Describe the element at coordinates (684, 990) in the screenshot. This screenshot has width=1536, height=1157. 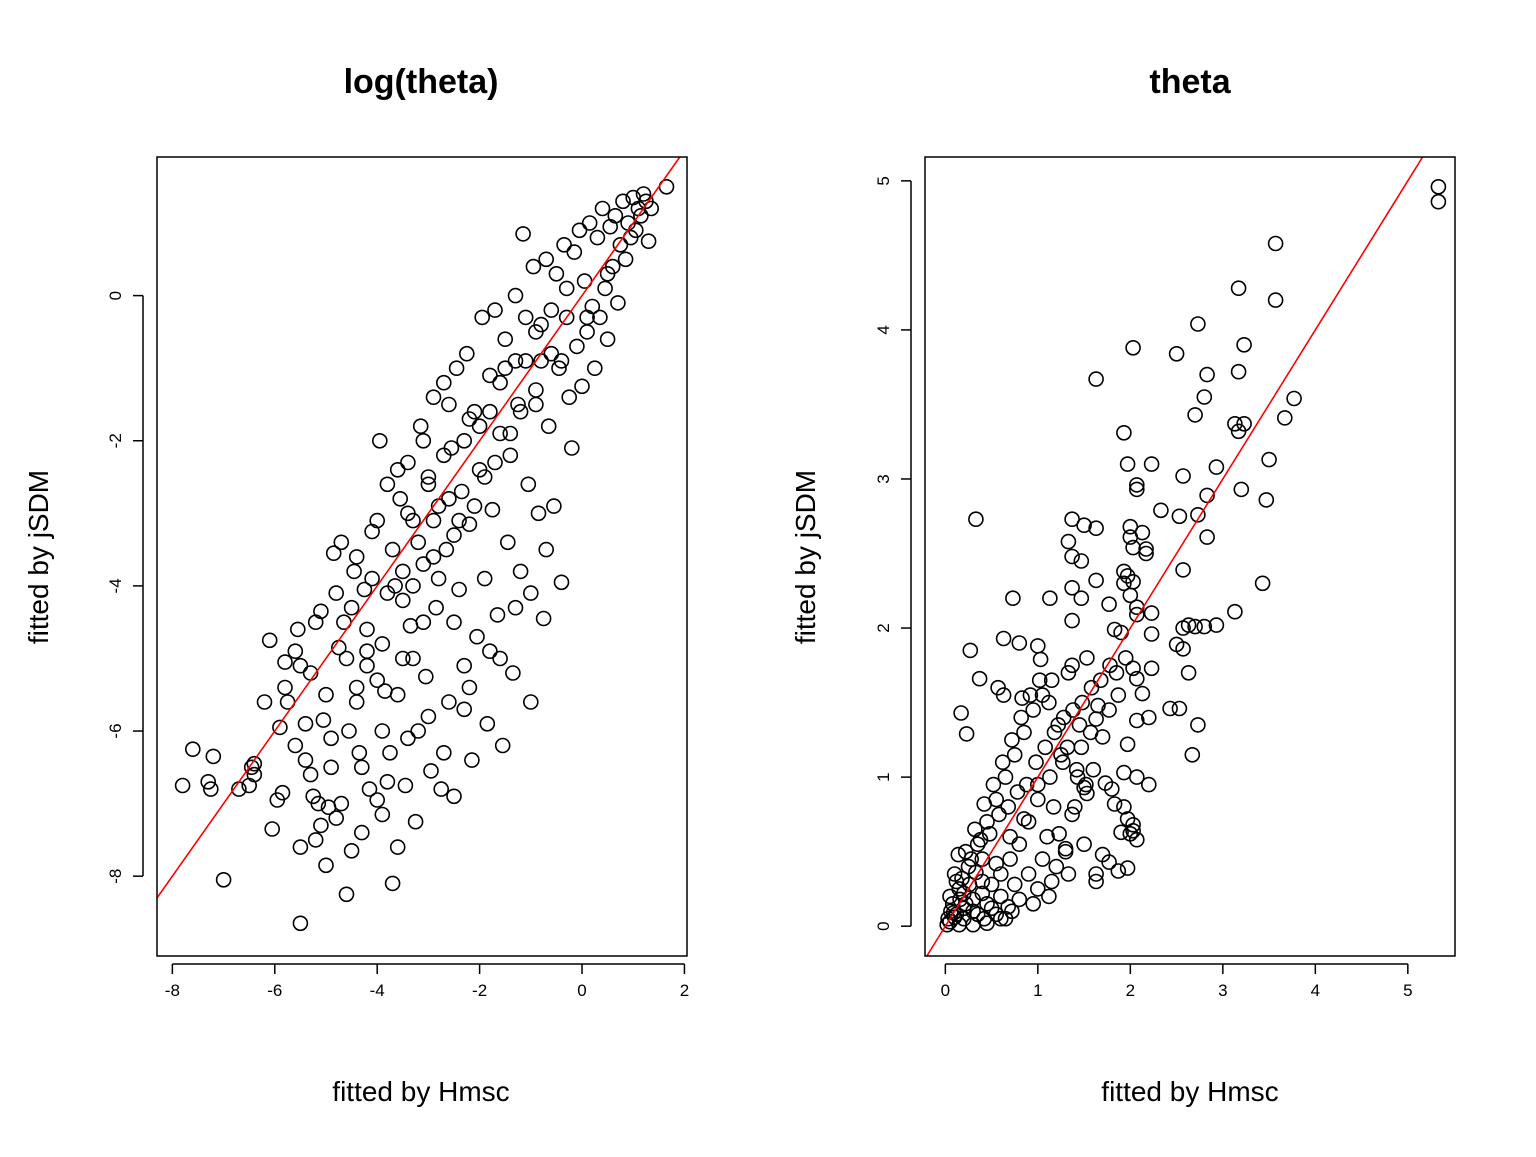
I see `x-tick-label: 2` at that location.